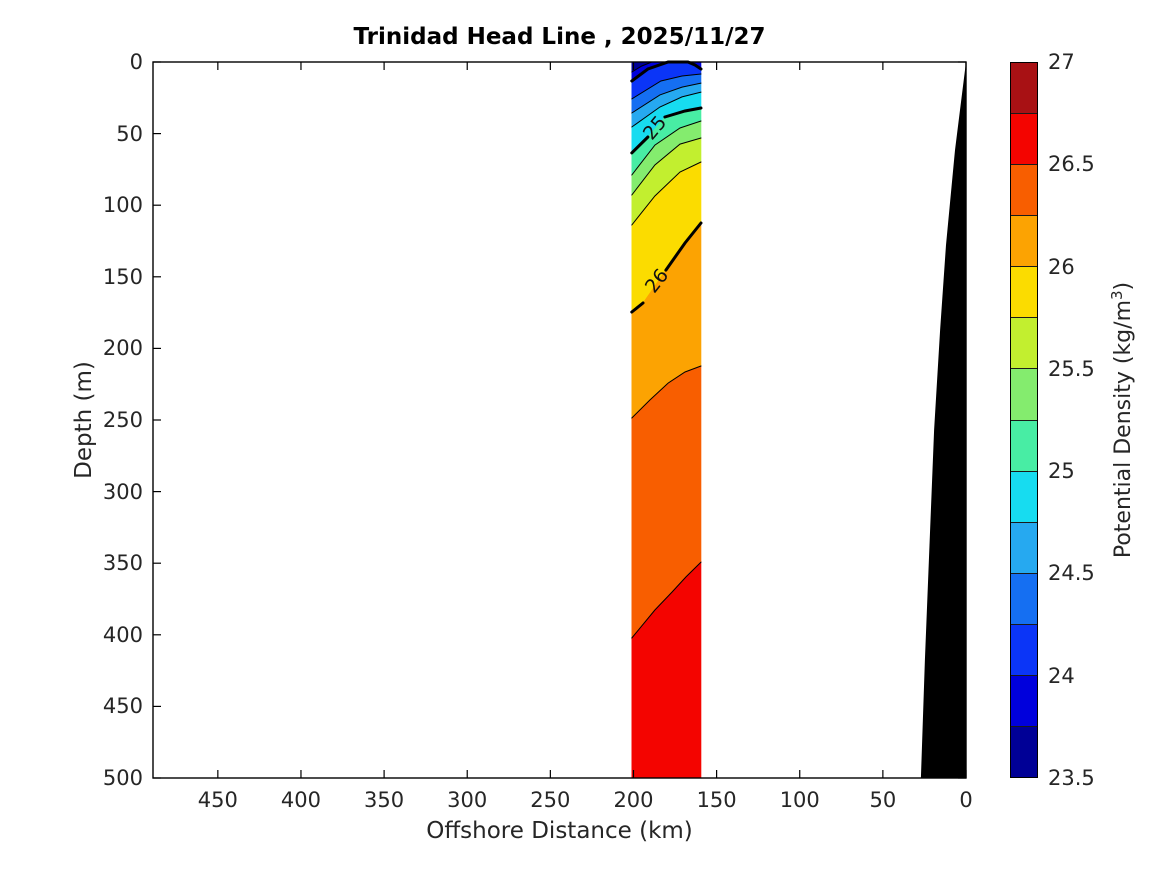 The image size is (1167, 875). I want to click on bathymetry-polygon, so click(943, 420).